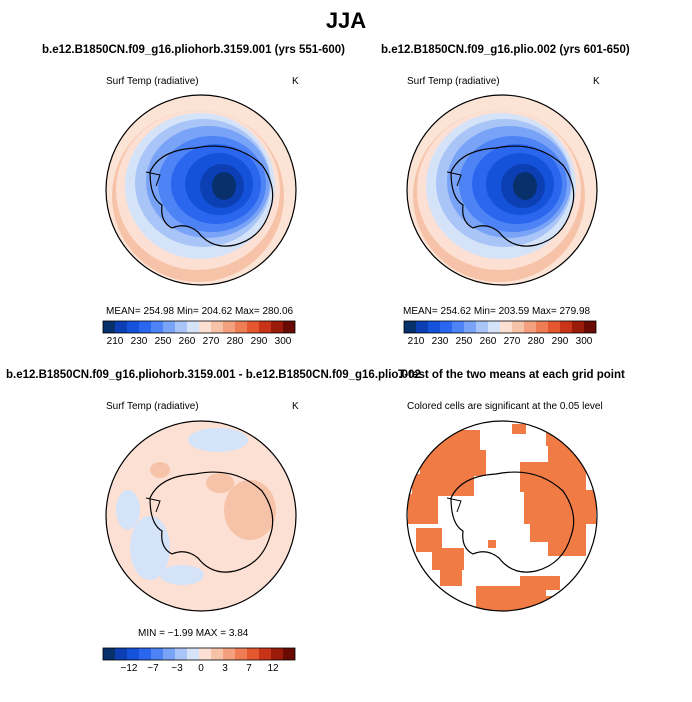 This screenshot has height=702, width=692. What do you see at coordinates (201, 668) in the screenshot?
I see `panel-3-tick: 0` at bounding box center [201, 668].